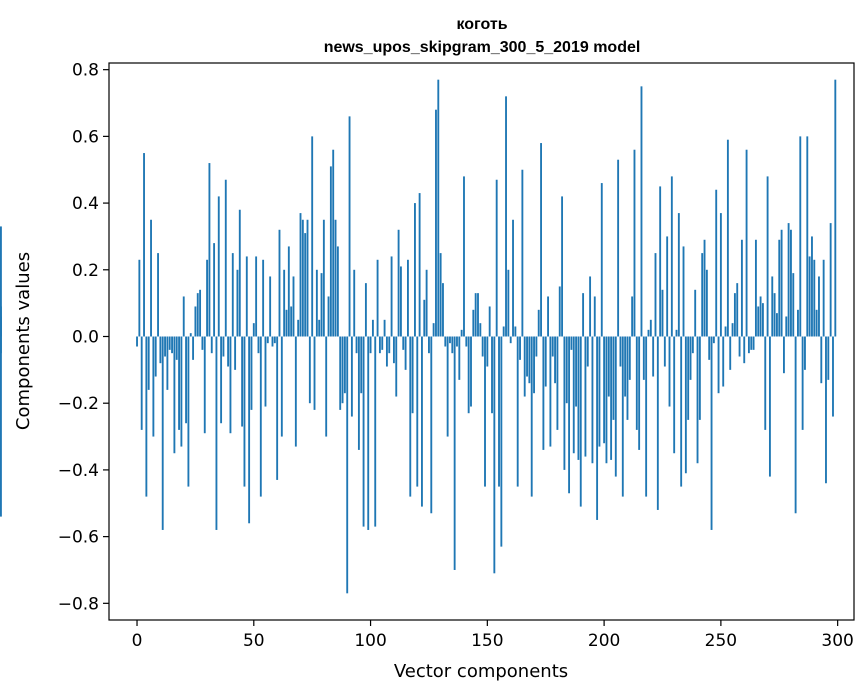 This screenshot has height=696, width=867. I want to click on y-tick-label: −0.8, so click(78, 604).